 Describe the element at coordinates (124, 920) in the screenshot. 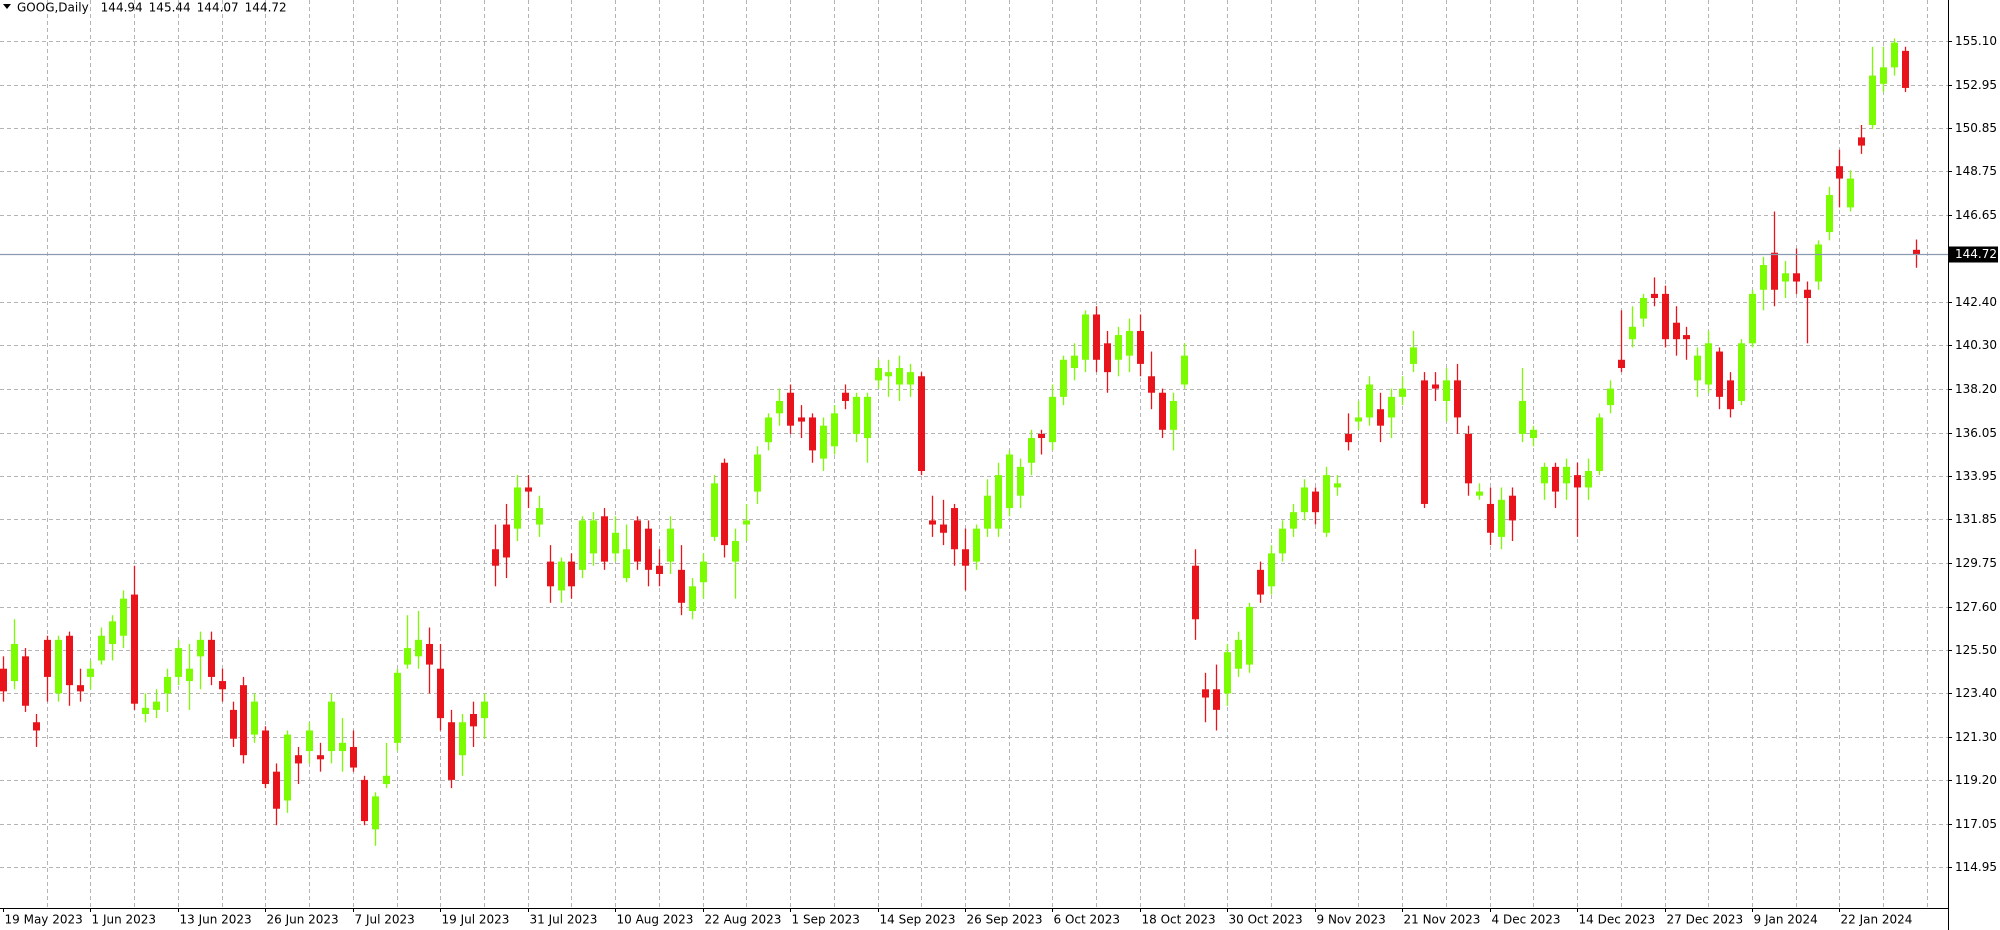

I see `x-tick-label: 1 Jun 2023` at that location.